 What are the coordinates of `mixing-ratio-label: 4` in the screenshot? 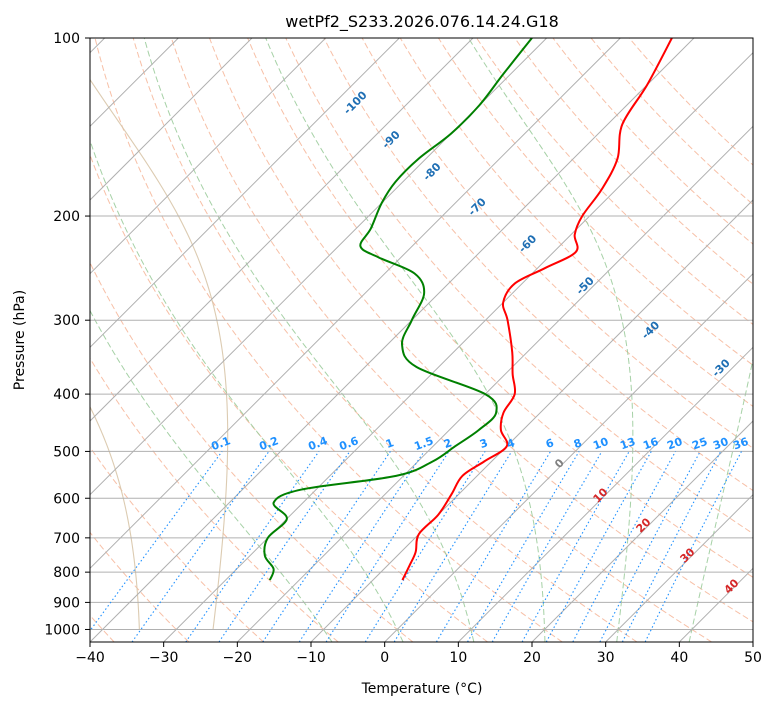 It's located at (511, 443).